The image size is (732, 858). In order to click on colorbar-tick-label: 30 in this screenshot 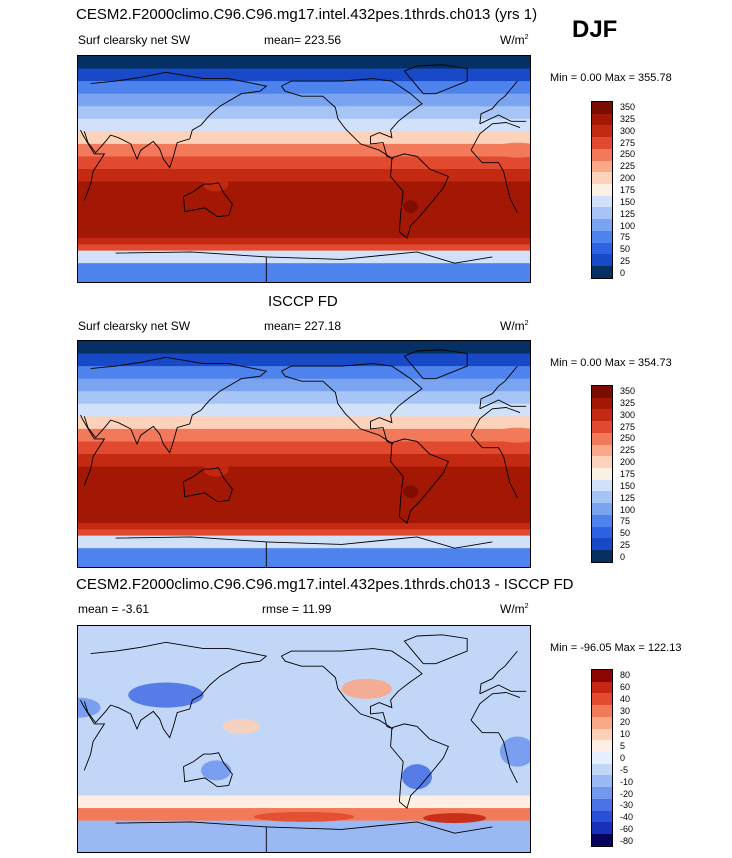, I will do `click(625, 710)`.